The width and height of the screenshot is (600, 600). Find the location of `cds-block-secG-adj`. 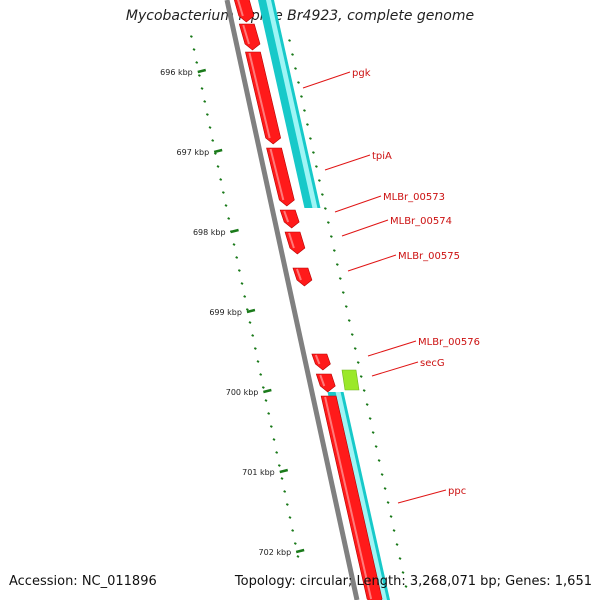

cds-block-secG-adj is located at coordinates (325, 383).